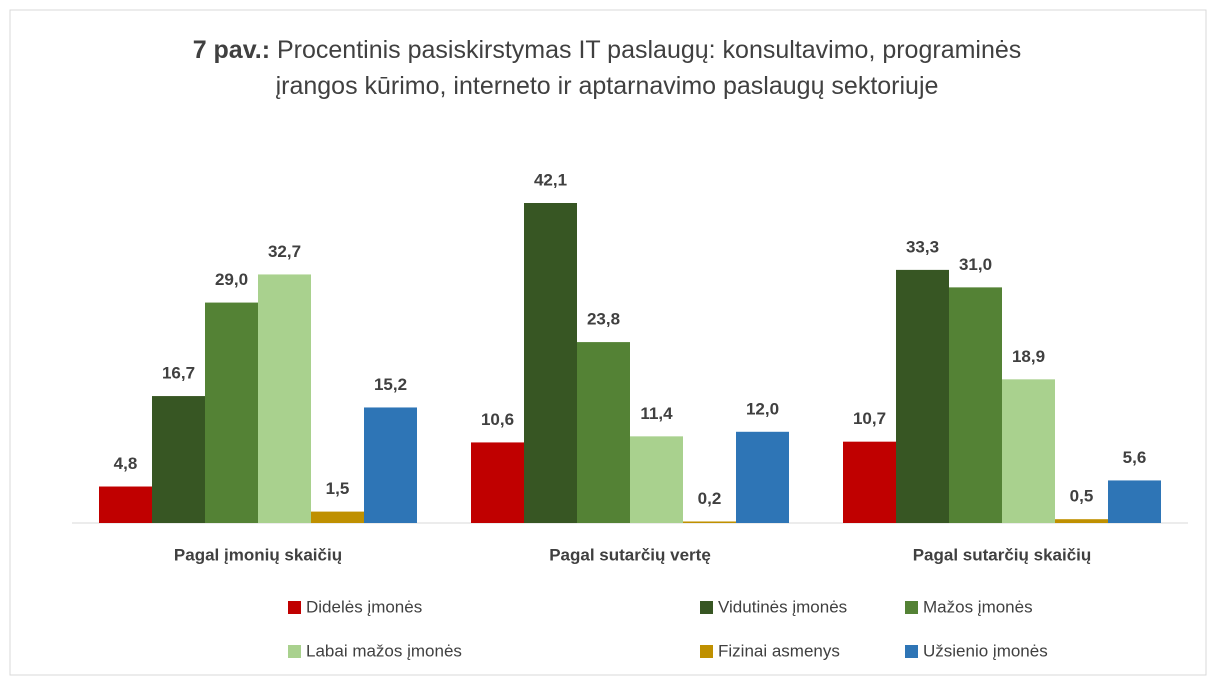 The height and width of the screenshot is (679, 1214). I want to click on legend-label: Užsienio įmonės, so click(985, 650).